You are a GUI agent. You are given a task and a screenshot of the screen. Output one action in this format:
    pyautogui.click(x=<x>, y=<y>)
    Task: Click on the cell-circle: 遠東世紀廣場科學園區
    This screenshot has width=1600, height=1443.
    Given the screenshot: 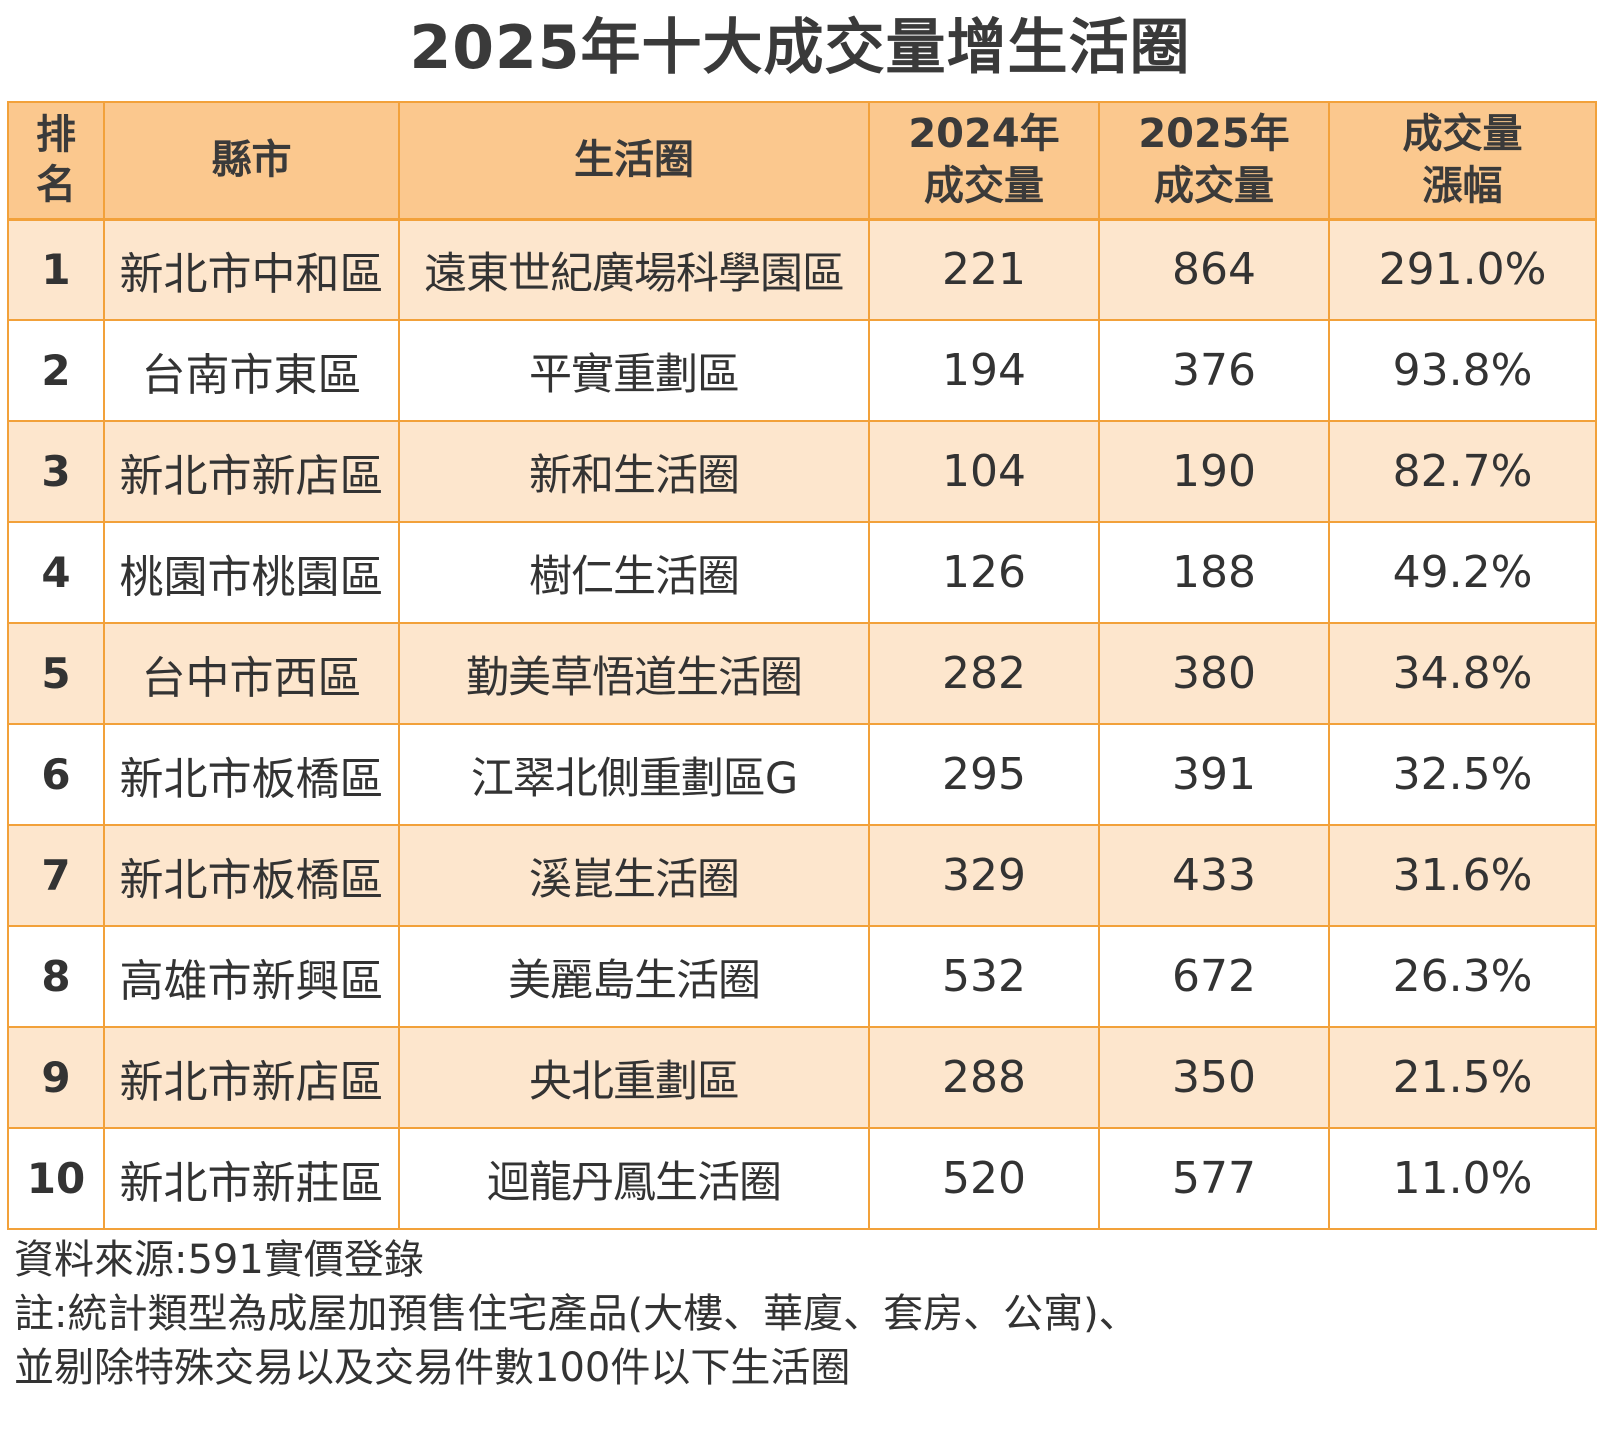 What is the action you would take?
    pyautogui.click(x=634, y=269)
    